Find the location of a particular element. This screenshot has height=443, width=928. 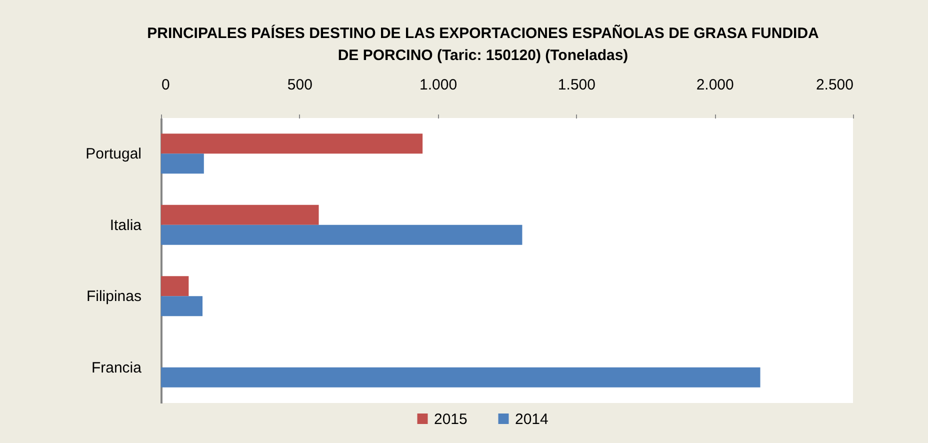

legend-label: 2014 is located at coordinates (531, 419).